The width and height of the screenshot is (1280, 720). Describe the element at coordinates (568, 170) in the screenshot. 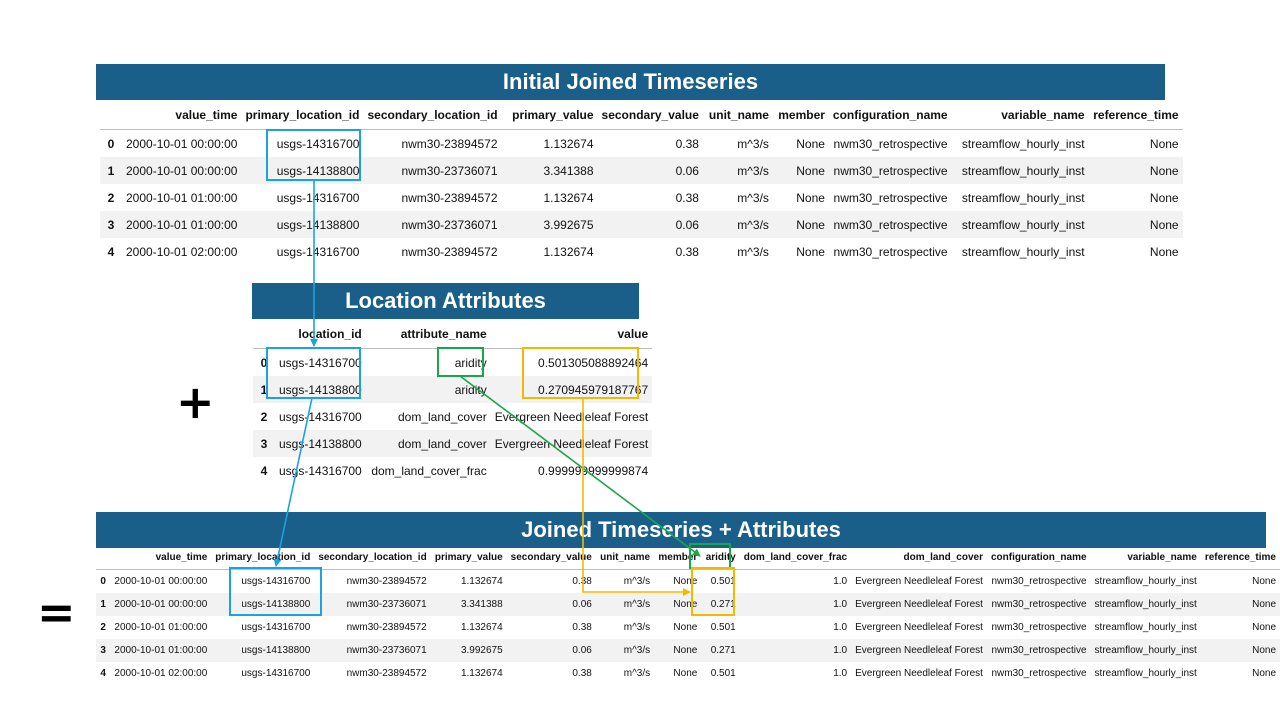

I see `table-cell: 3.341388` at that location.